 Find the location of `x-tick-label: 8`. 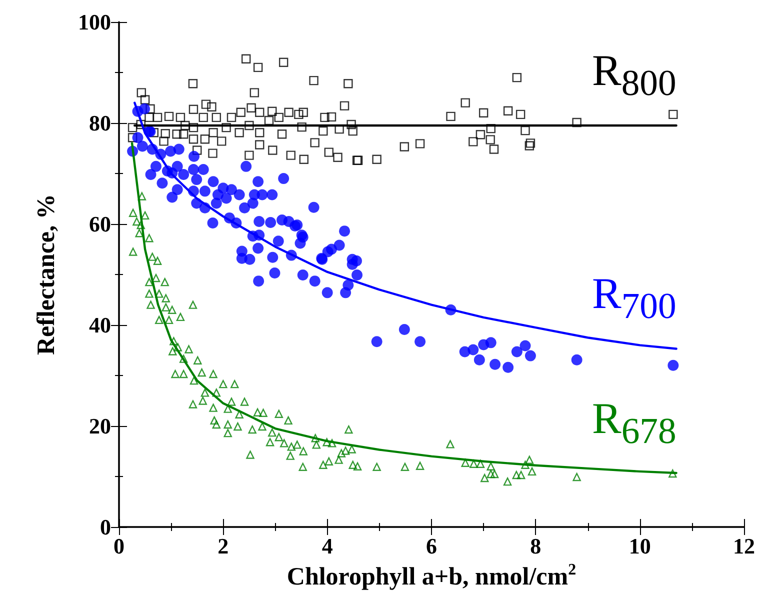

x-tick-label: 8 is located at coordinates (536, 546).